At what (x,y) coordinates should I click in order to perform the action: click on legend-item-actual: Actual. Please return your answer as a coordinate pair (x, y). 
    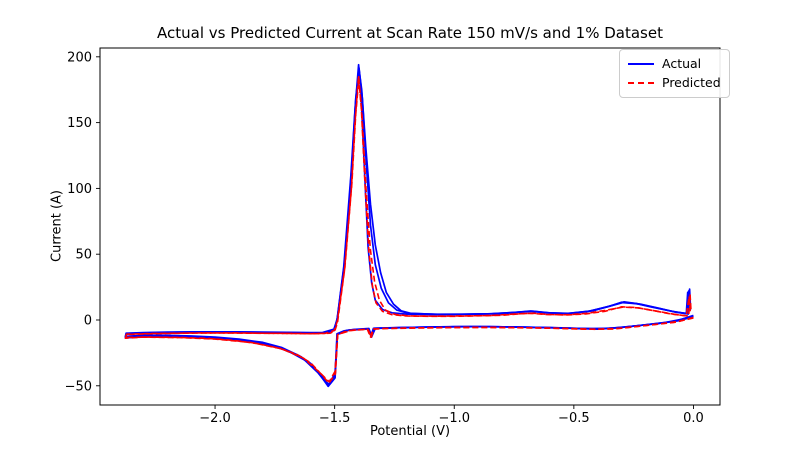
    Looking at the image, I should click on (674, 63).